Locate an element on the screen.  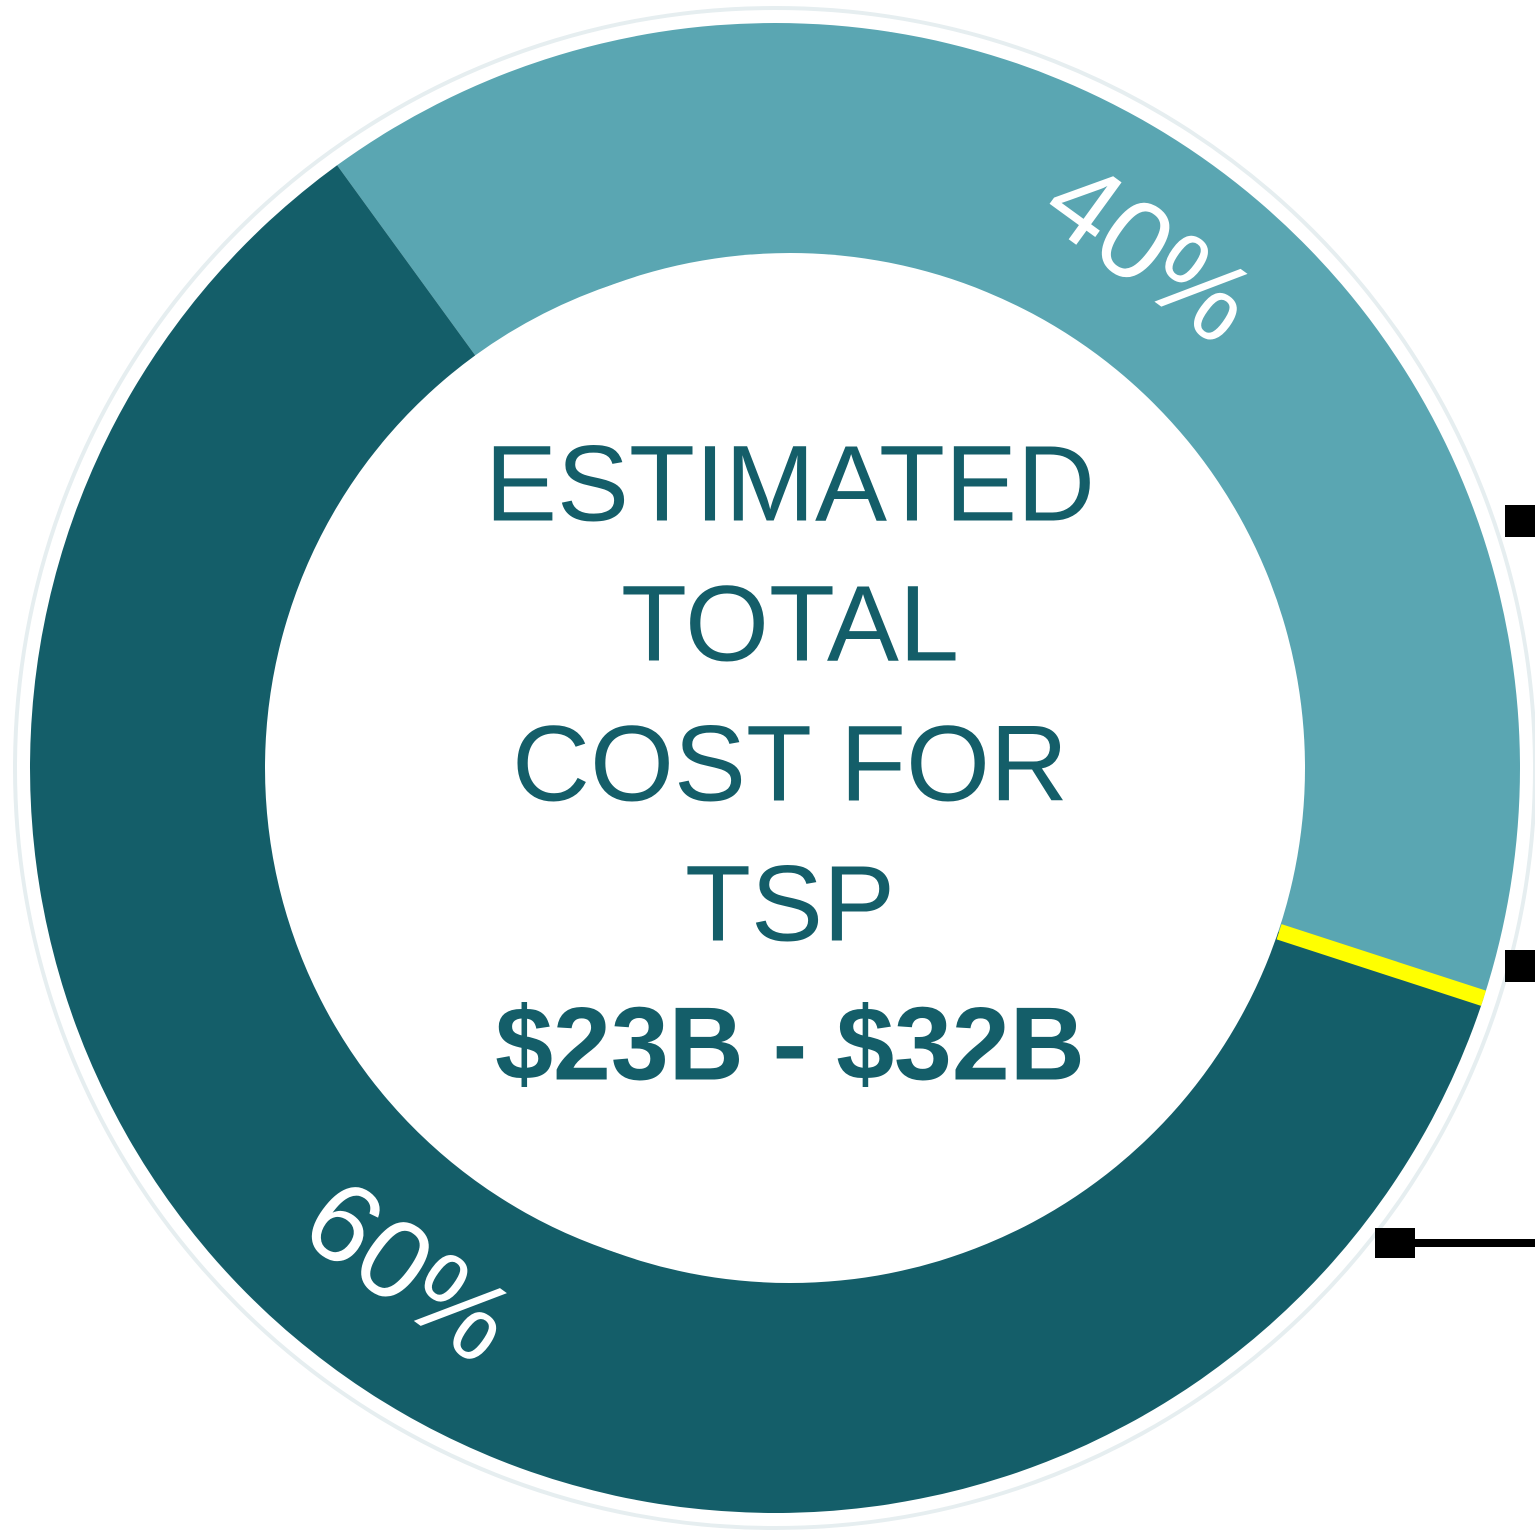
center-value: $23B - $32B is located at coordinates (790, 1044).